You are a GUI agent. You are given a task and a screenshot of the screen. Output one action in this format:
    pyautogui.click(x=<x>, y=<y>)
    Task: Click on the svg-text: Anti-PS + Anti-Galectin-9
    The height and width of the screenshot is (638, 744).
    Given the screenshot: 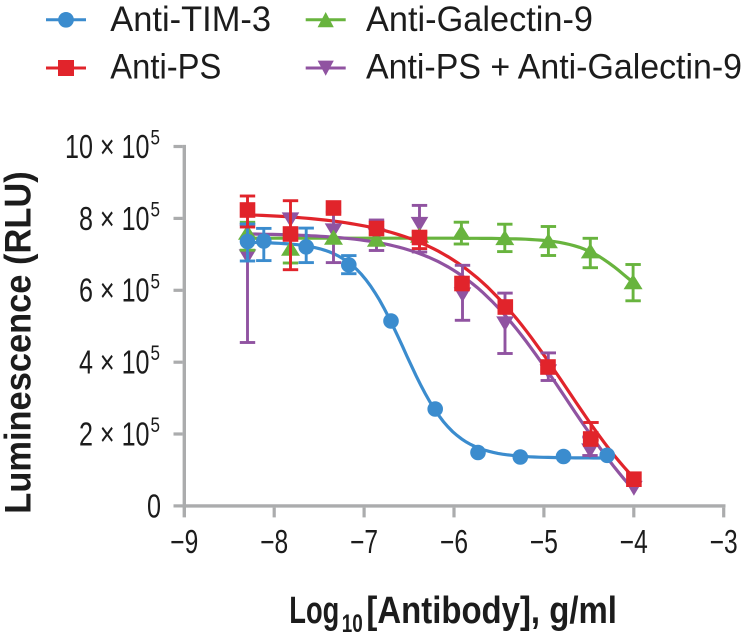 What is the action you would take?
    pyautogui.click(x=554, y=67)
    